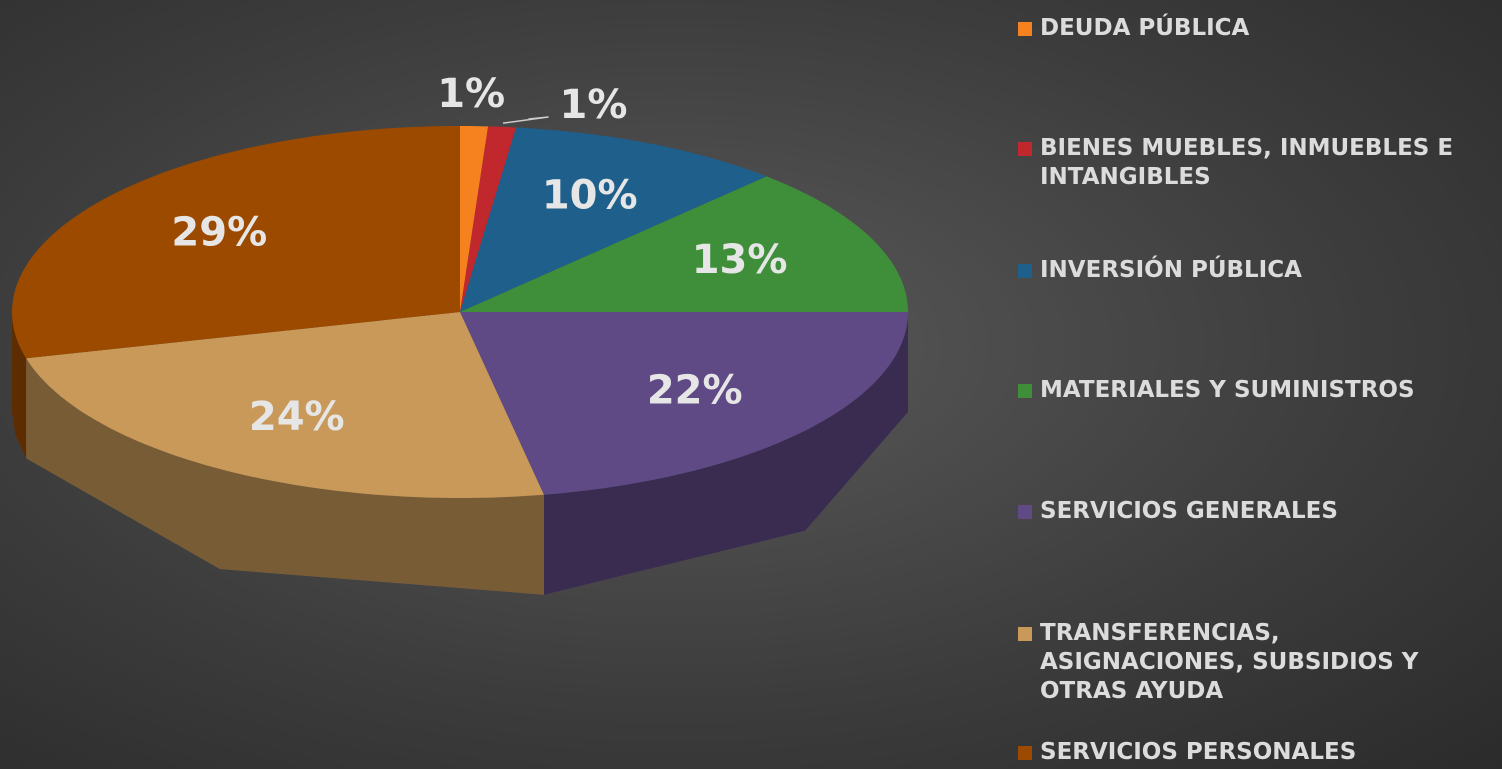  I want to click on legend-entry: BIENES MUEBLES, INMUEBLES E INTANGIBLES, so click(1253, 163).